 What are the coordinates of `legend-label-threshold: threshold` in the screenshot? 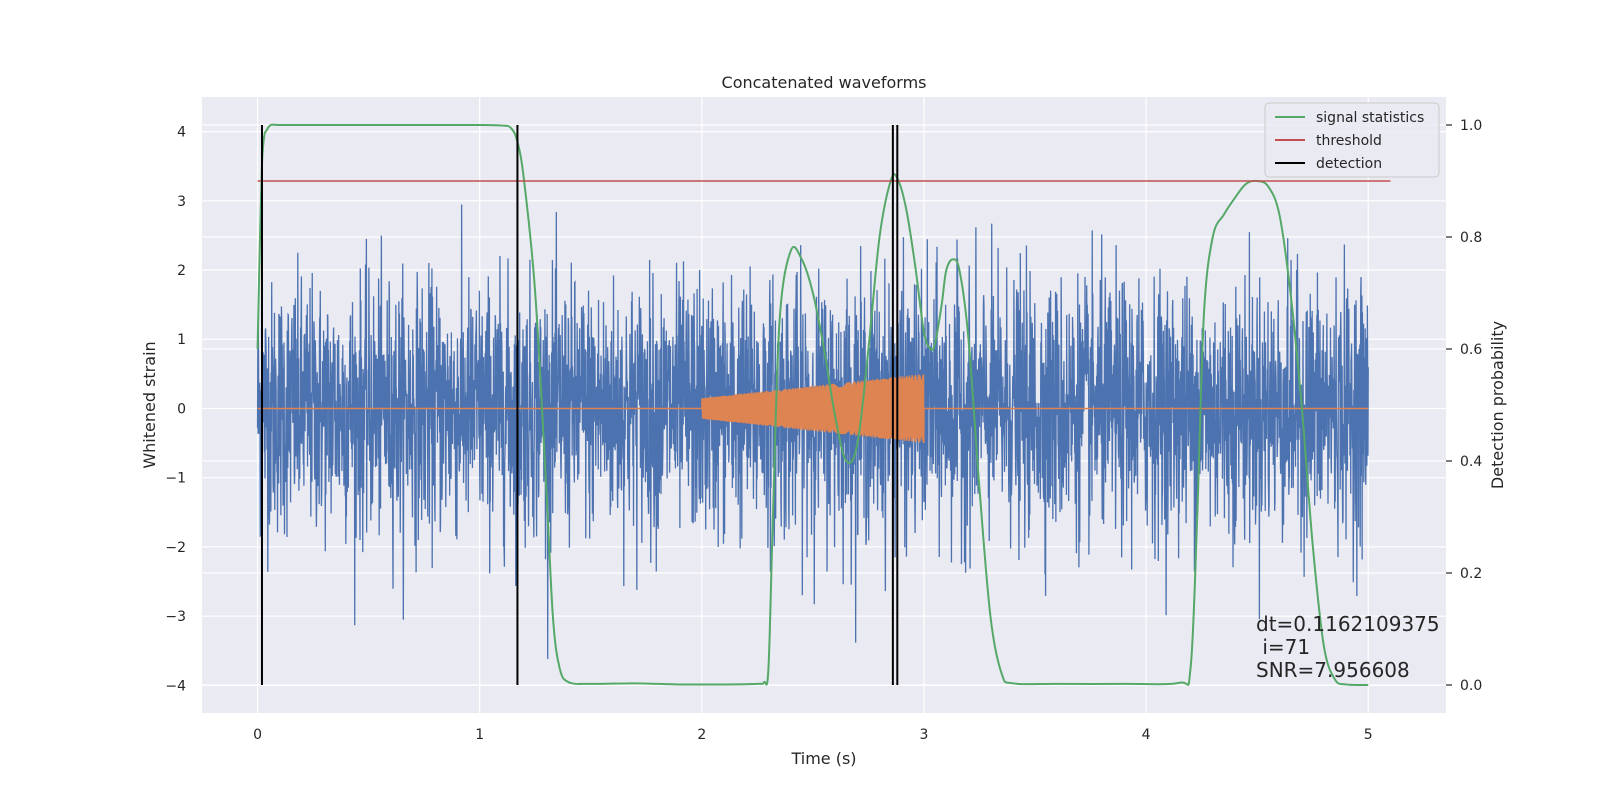 It's located at (1349, 141).